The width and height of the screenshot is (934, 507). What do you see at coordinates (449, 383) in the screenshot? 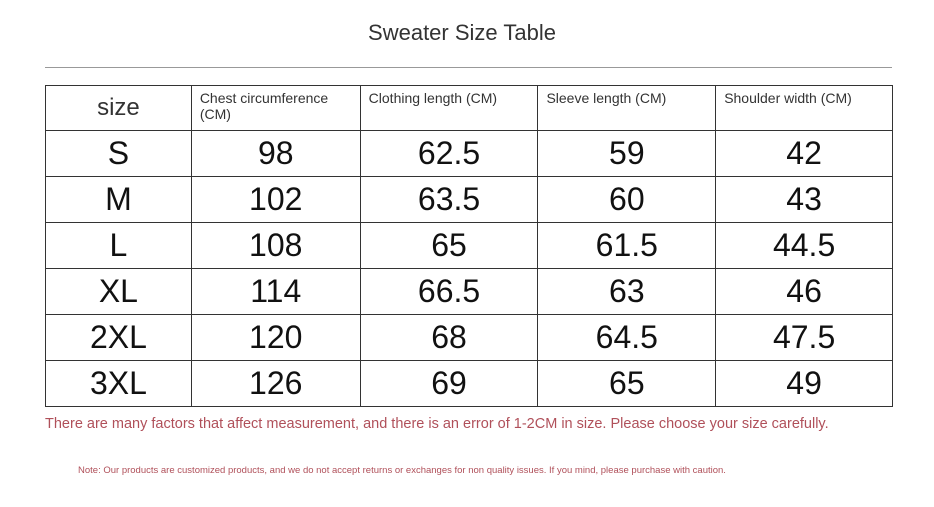
I see `measurement-cell: 69` at bounding box center [449, 383].